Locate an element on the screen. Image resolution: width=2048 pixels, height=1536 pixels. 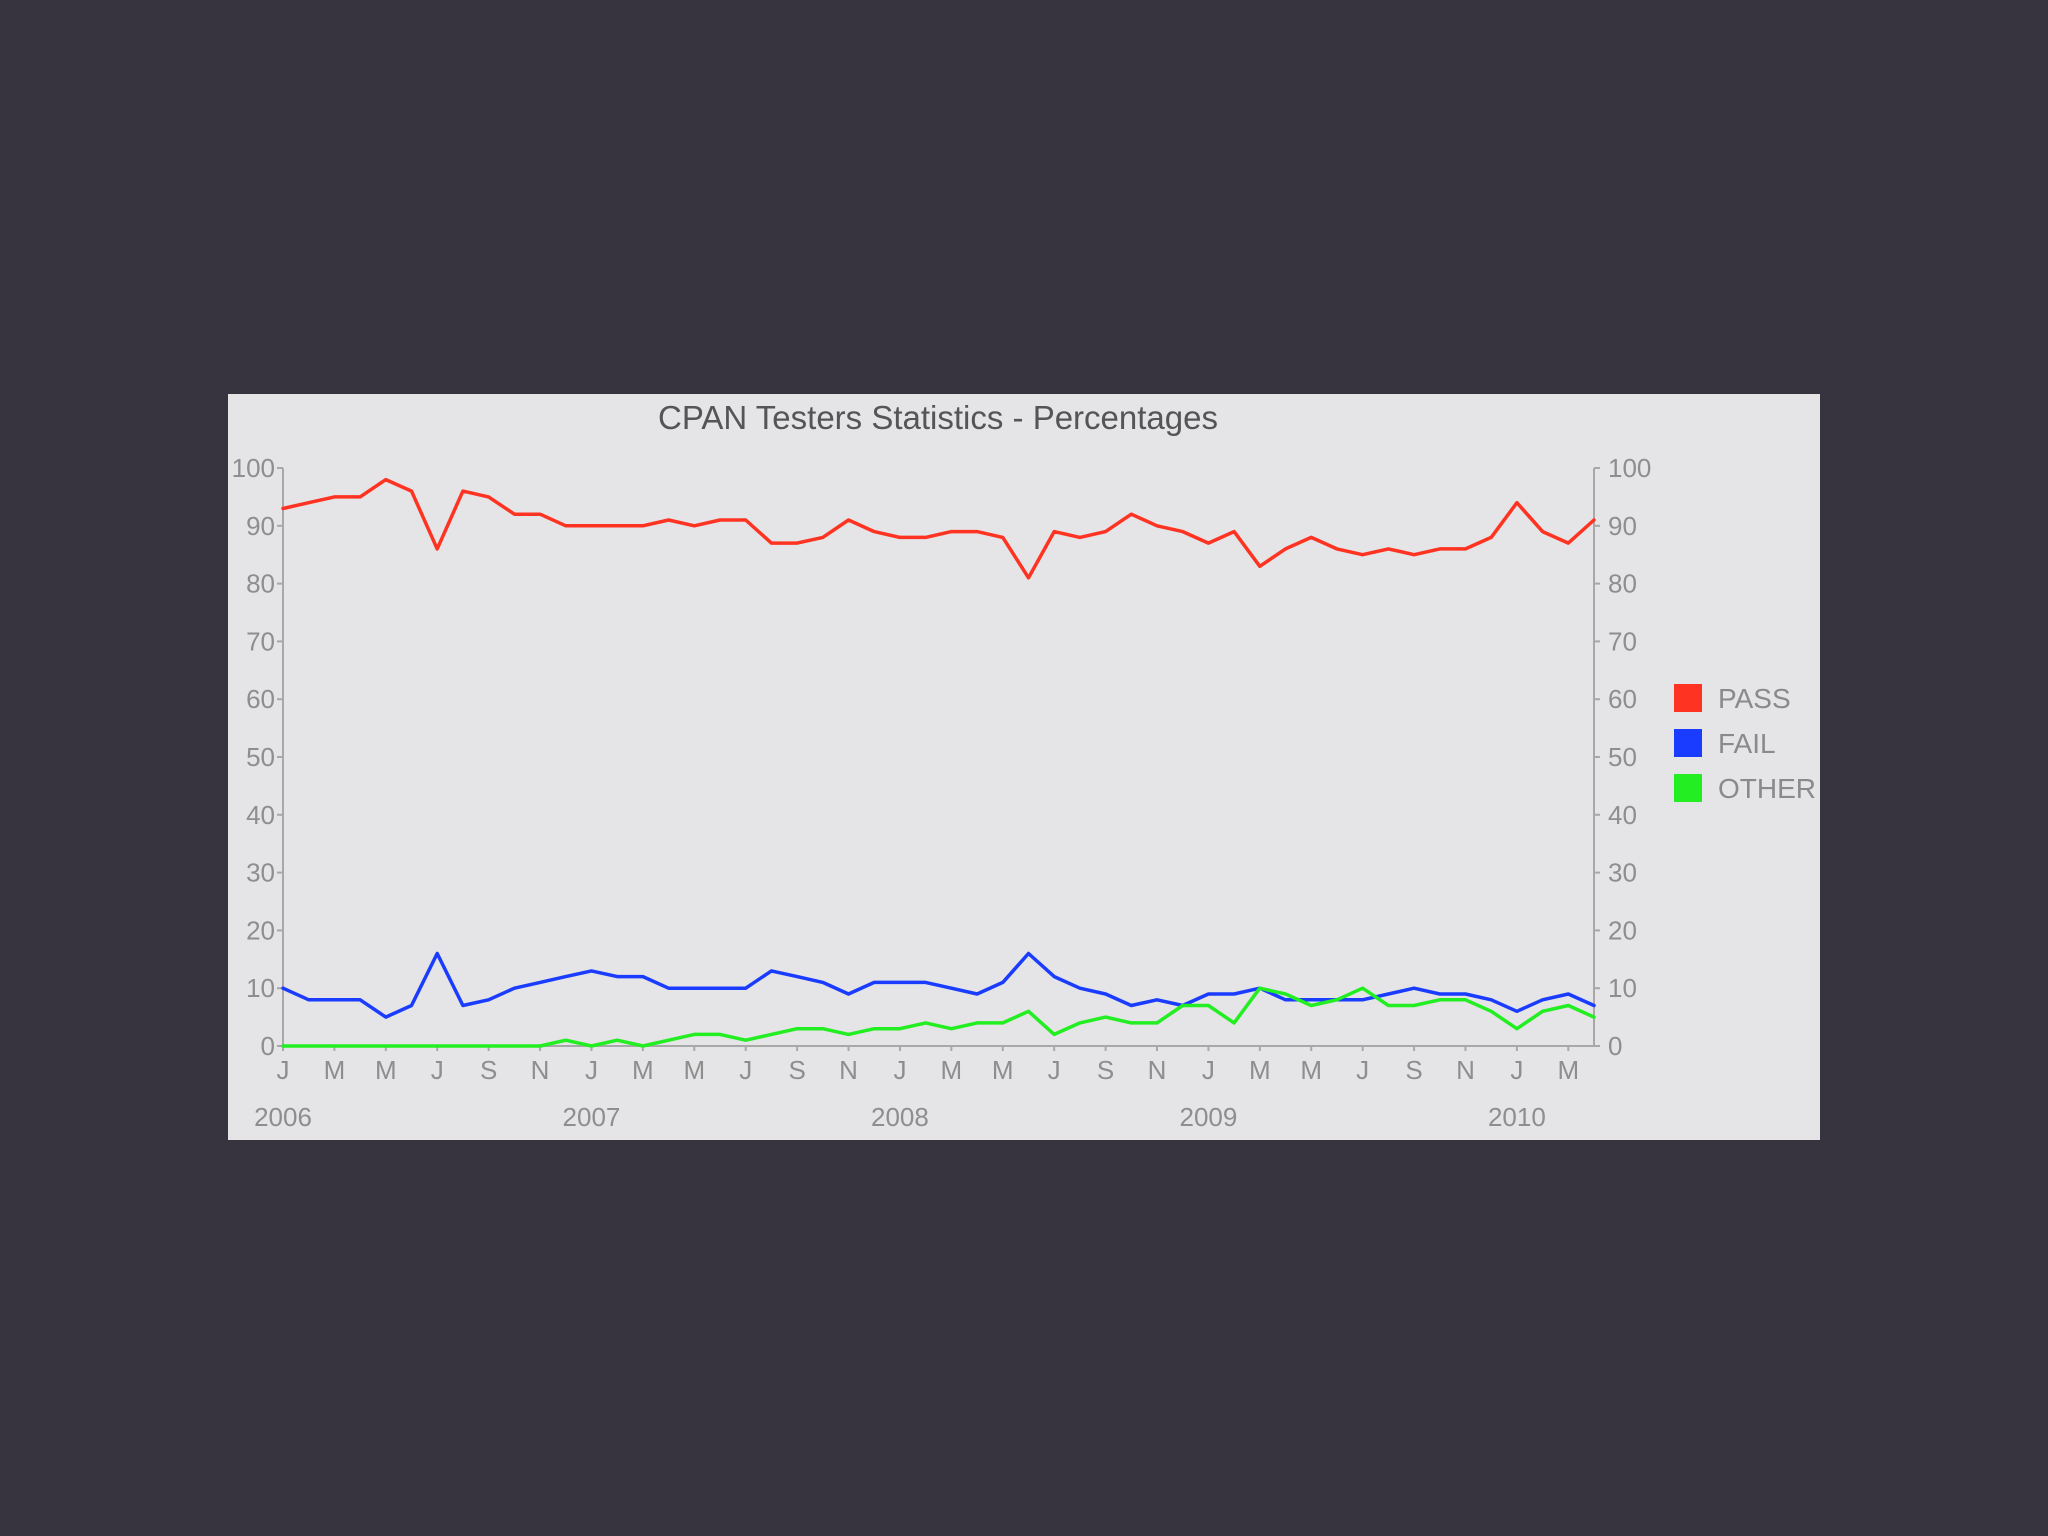
y-tick-label-right: 30 is located at coordinates (1622, 873).